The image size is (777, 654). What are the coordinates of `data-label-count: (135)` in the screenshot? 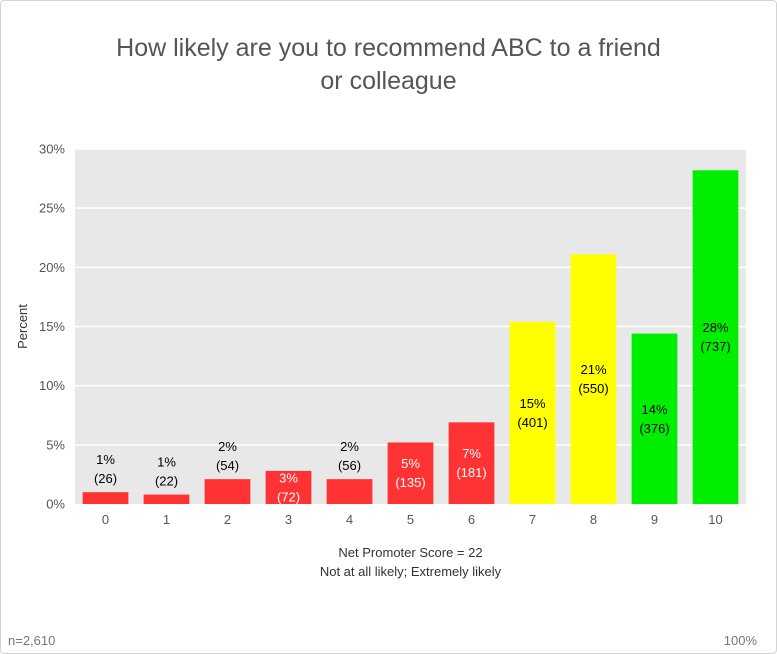 It's located at (410, 482).